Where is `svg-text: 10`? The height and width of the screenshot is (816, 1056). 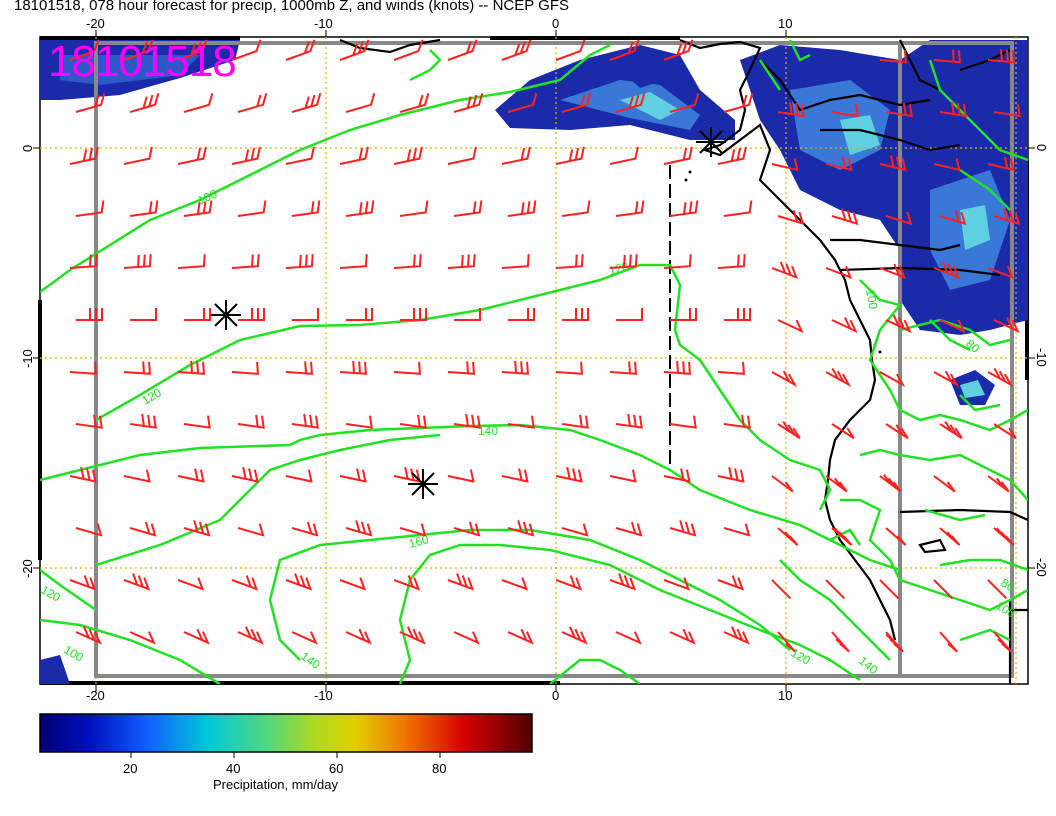 svg-text: 10 is located at coordinates (785, 23).